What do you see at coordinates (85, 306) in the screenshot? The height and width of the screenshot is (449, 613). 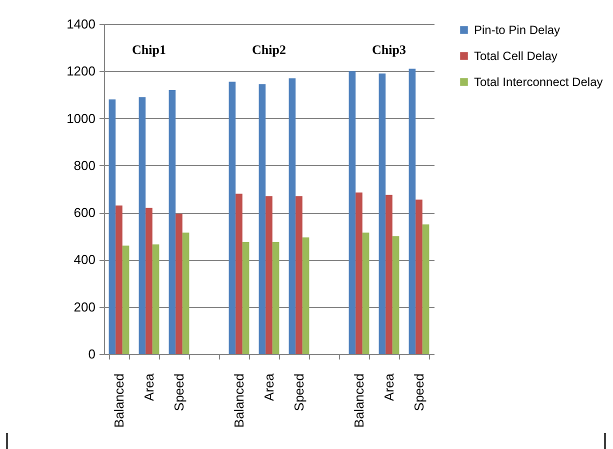 I see `y-tick-label: 200` at bounding box center [85, 306].